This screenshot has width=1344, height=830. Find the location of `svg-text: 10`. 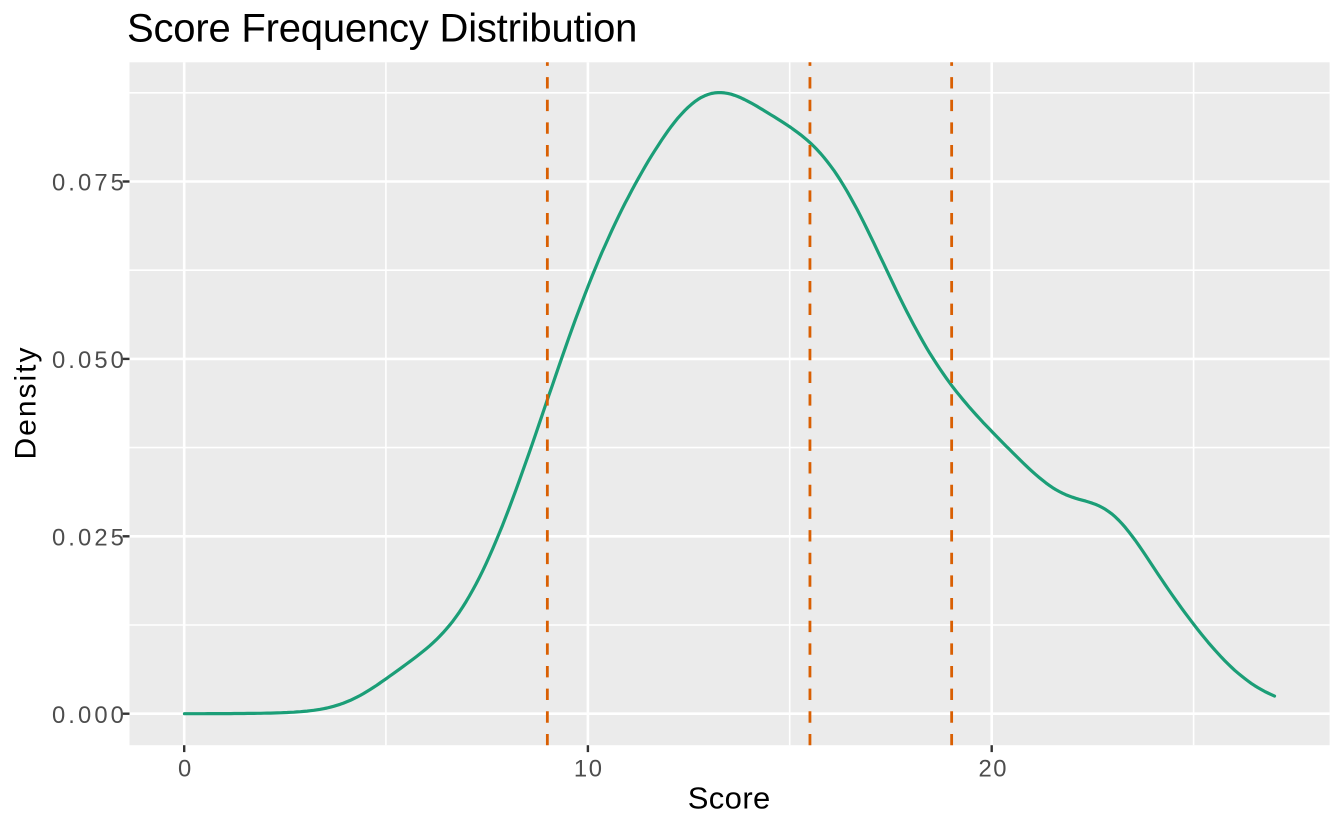

svg-text: 10 is located at coordinates (589, 768).